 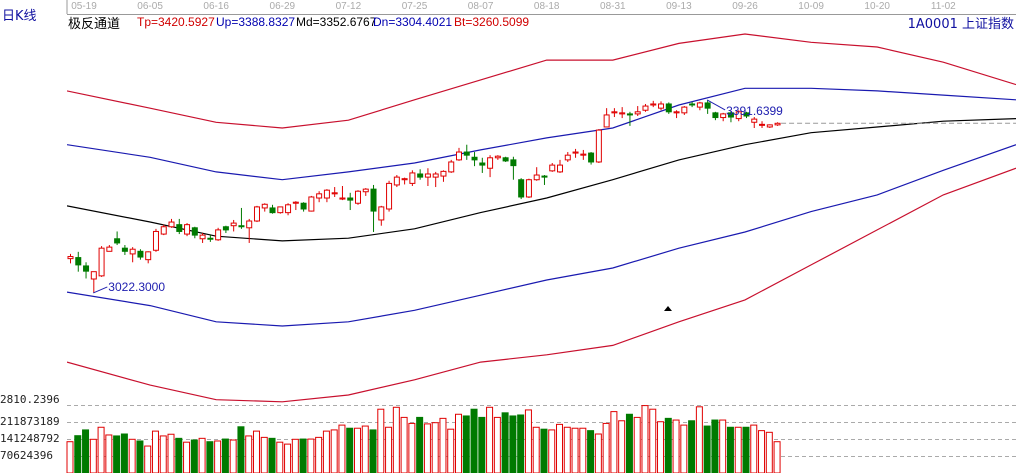 I want to click on indicator-value: Dn=3304.4021, so click(x=413, y=22).